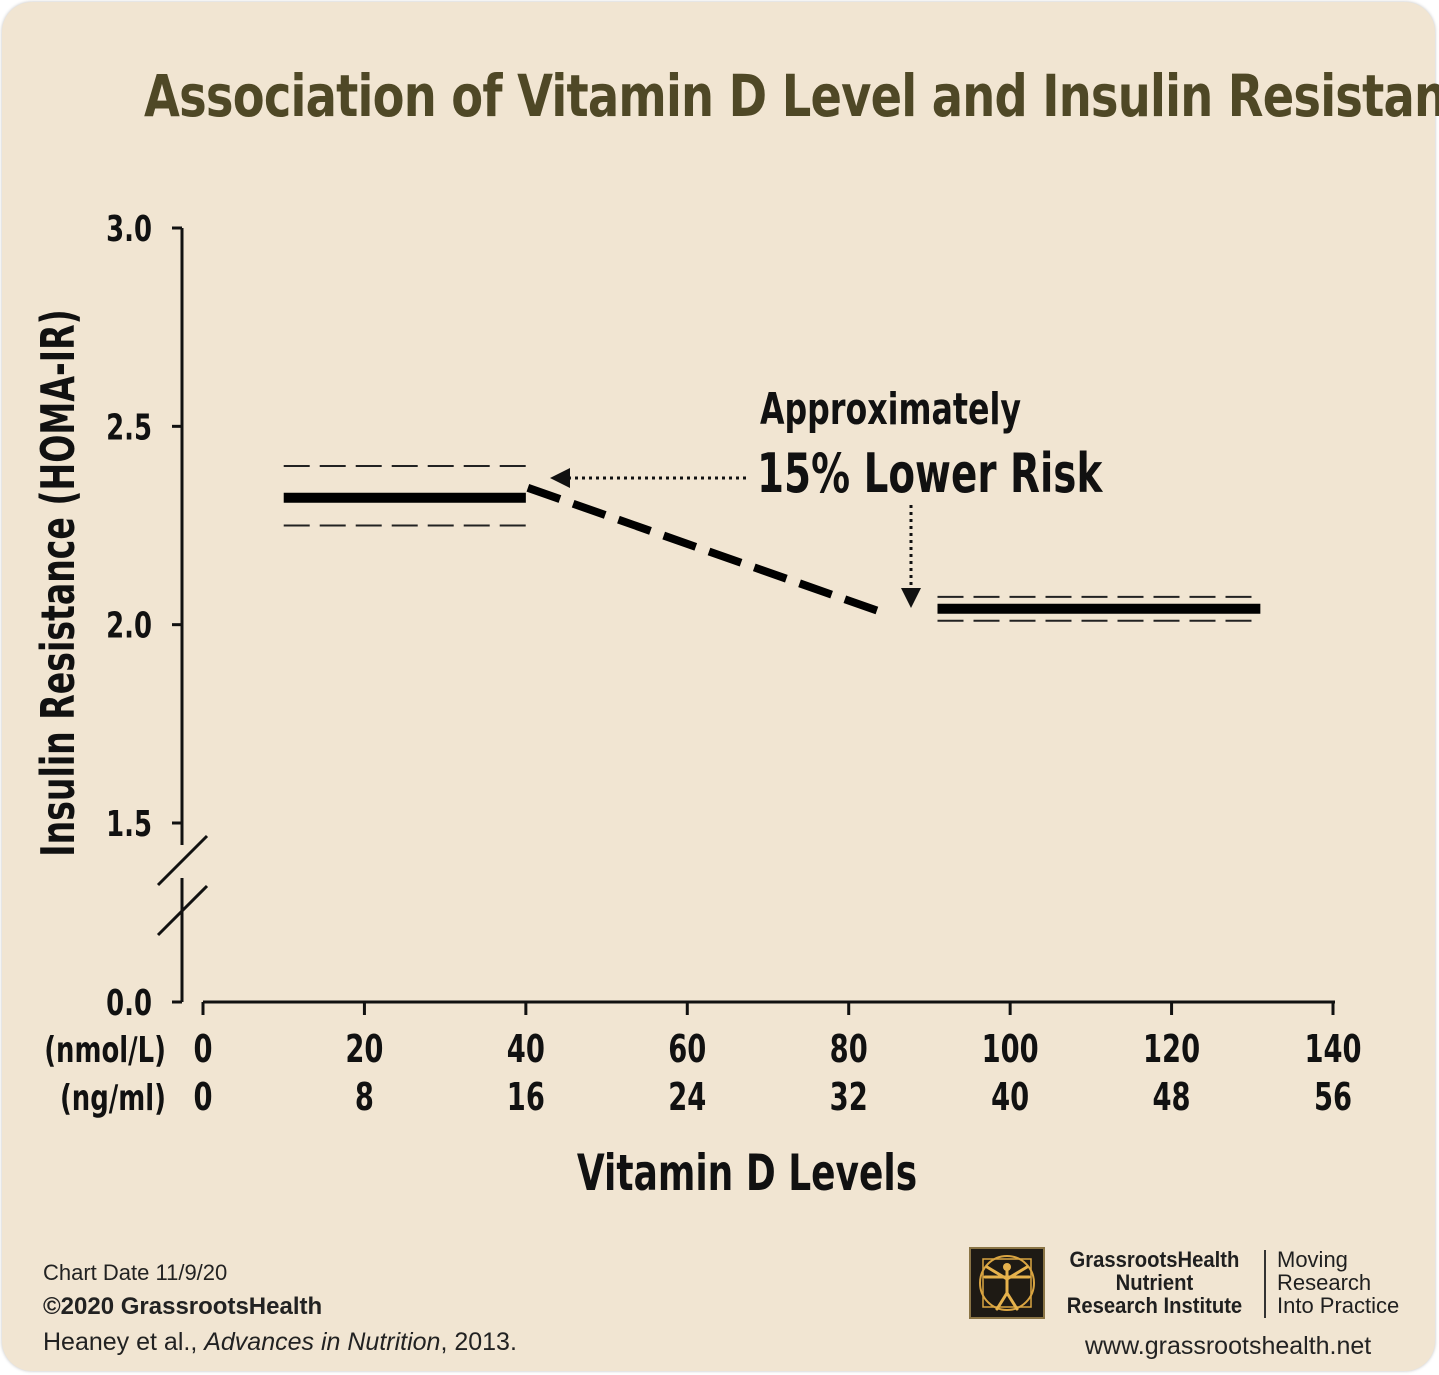  What do you see at coordinates (1154, 1305) in the screenshot?
I see `org-line-3: Research Institute` at bounding box center [1154, 1305].